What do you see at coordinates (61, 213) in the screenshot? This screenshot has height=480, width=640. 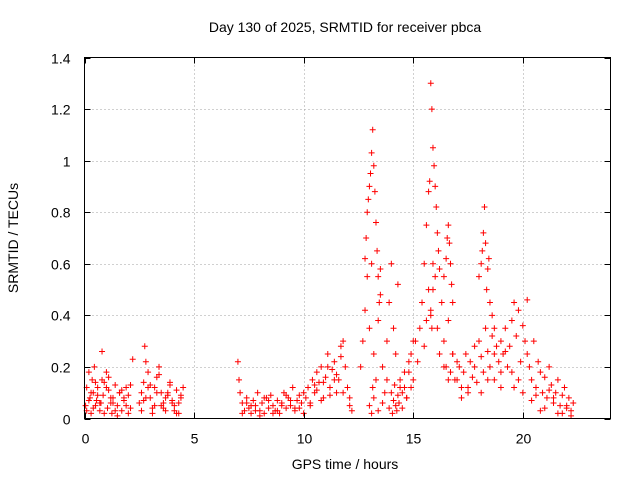 I see `y-tick-label: 0.8` at bounding box center [61, 213].